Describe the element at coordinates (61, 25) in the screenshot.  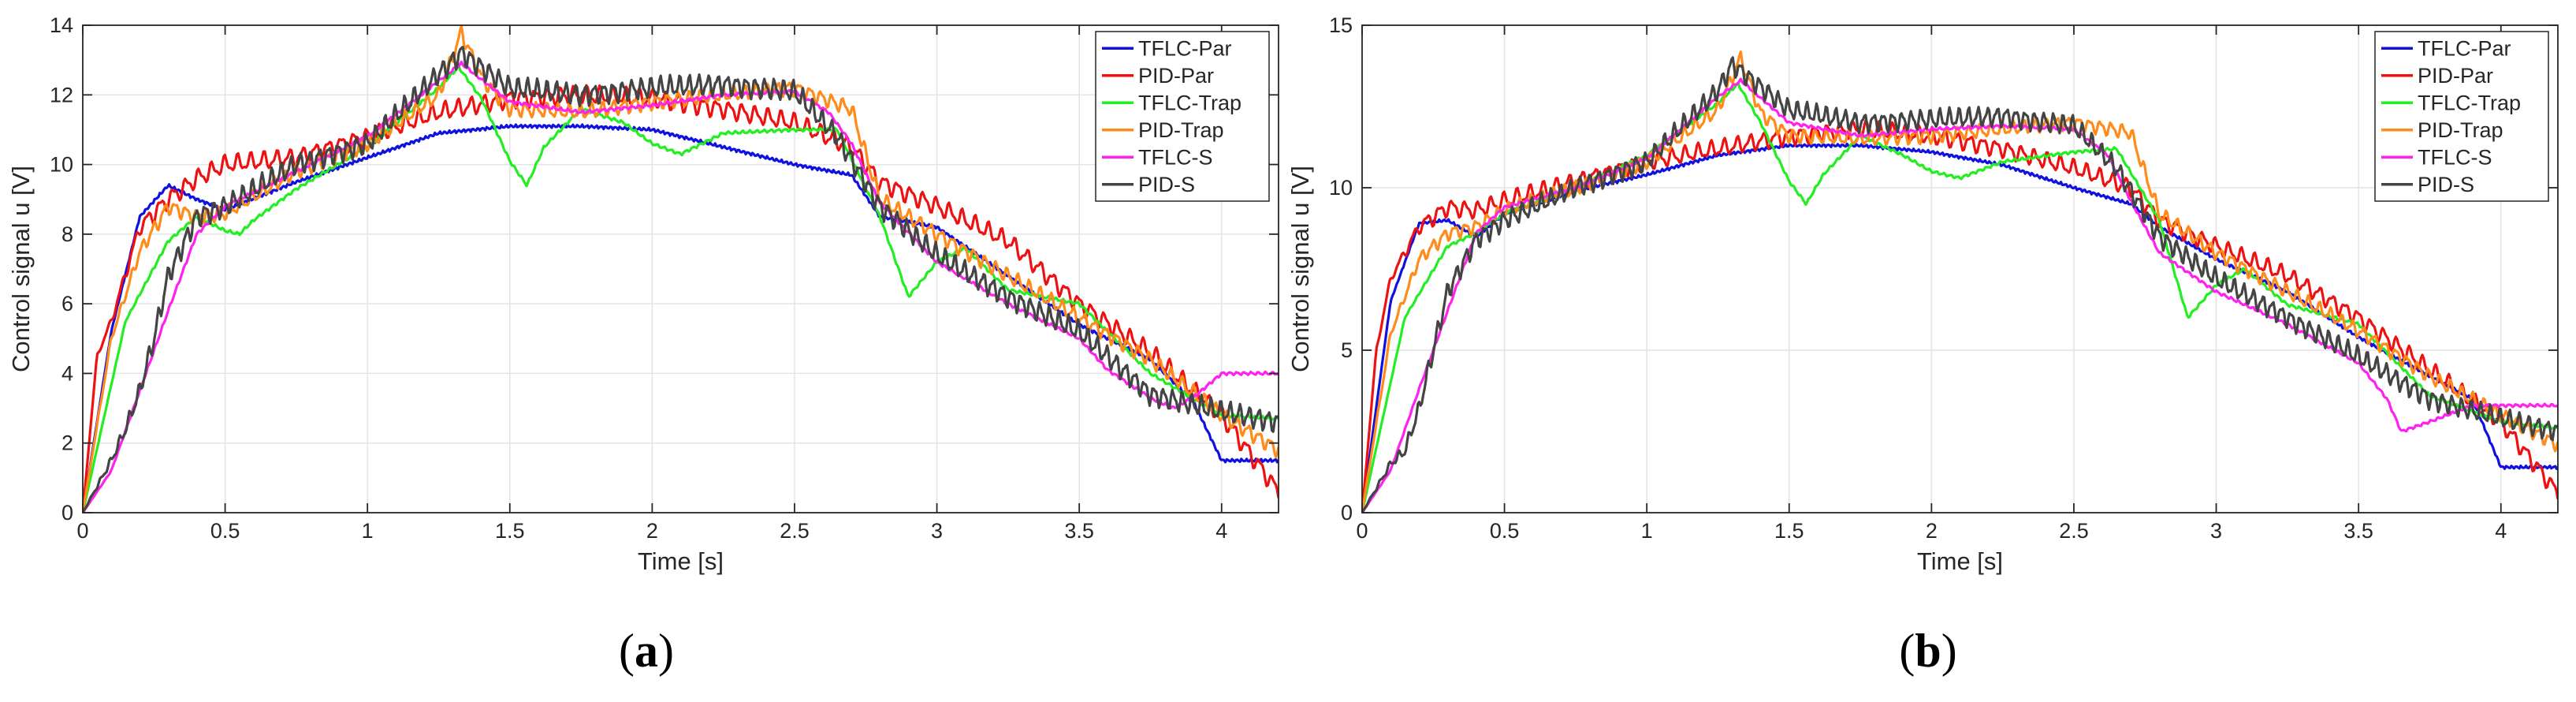
I see `y-tick-label: 14` at that location.